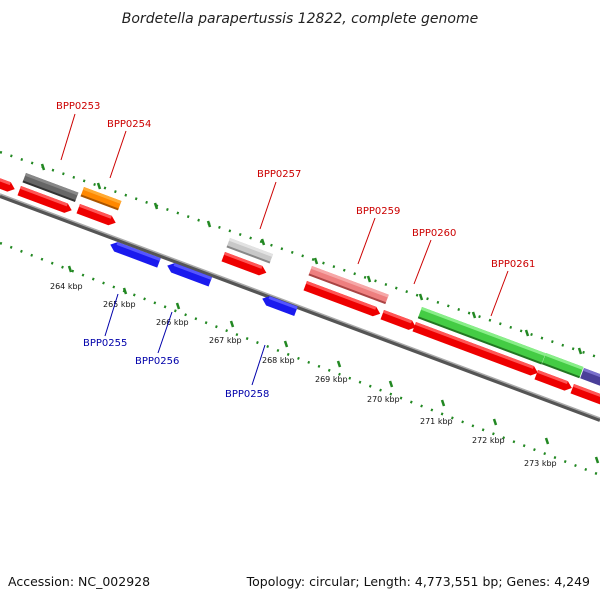 This screenshot has width=600, height=600. I want to click on gene-next-cog-feature-green, so click(562, 366).